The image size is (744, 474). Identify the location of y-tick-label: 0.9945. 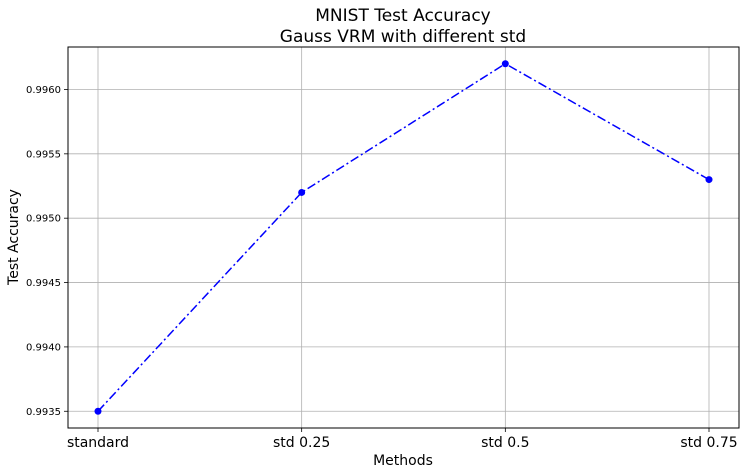
(43, 283).